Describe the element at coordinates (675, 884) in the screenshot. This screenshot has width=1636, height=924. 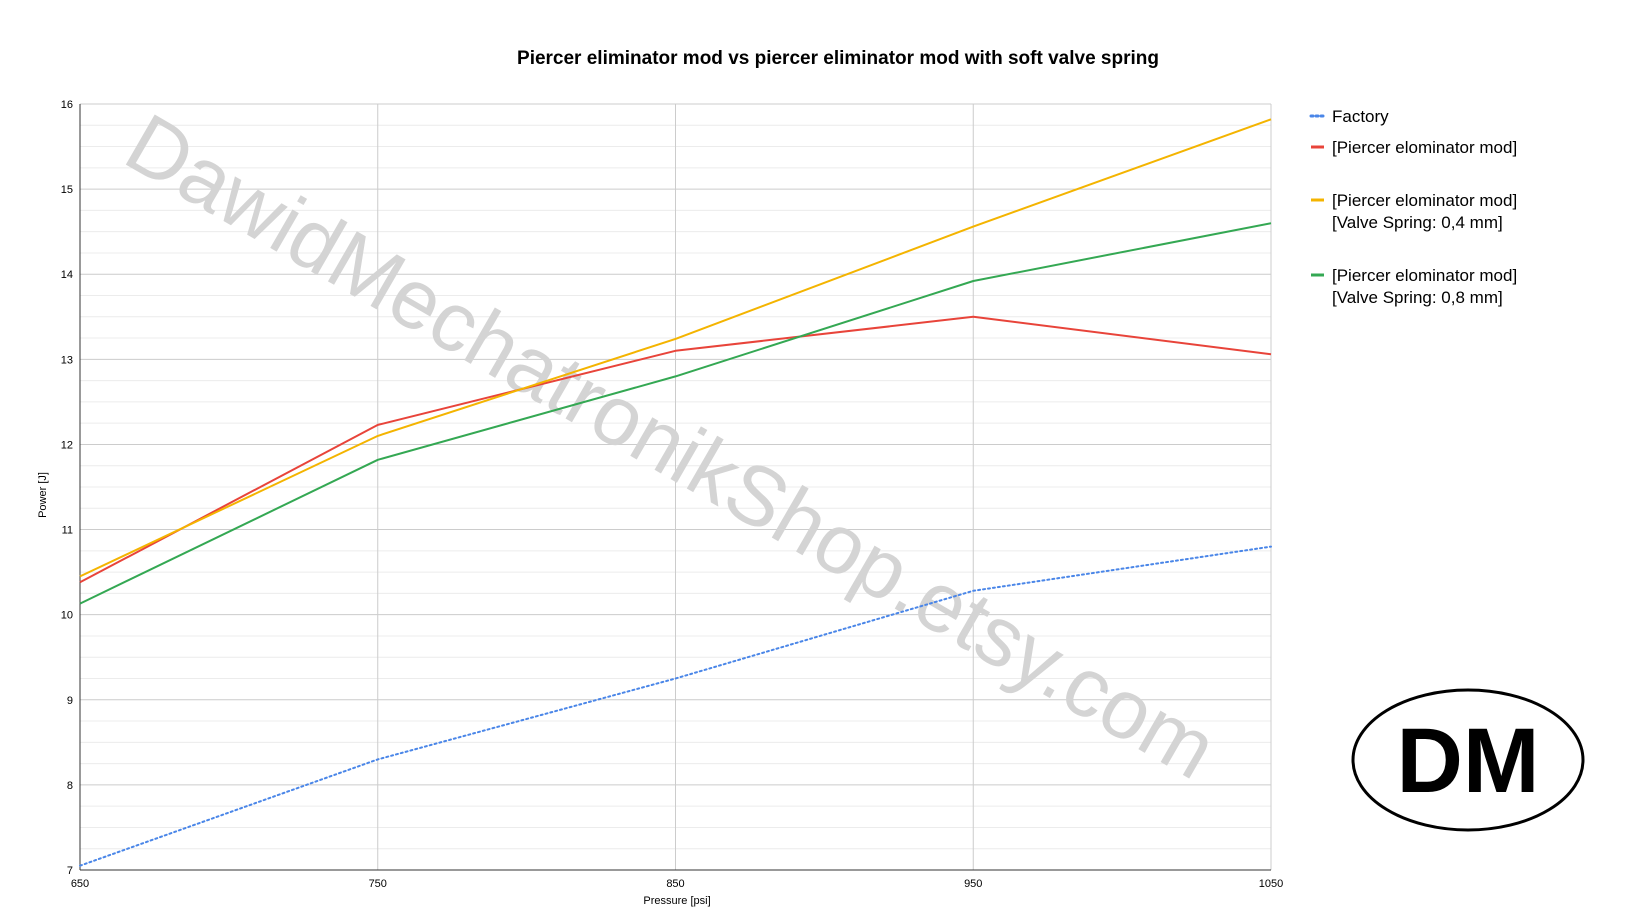
I see `x-tick-label: 850` at that location.